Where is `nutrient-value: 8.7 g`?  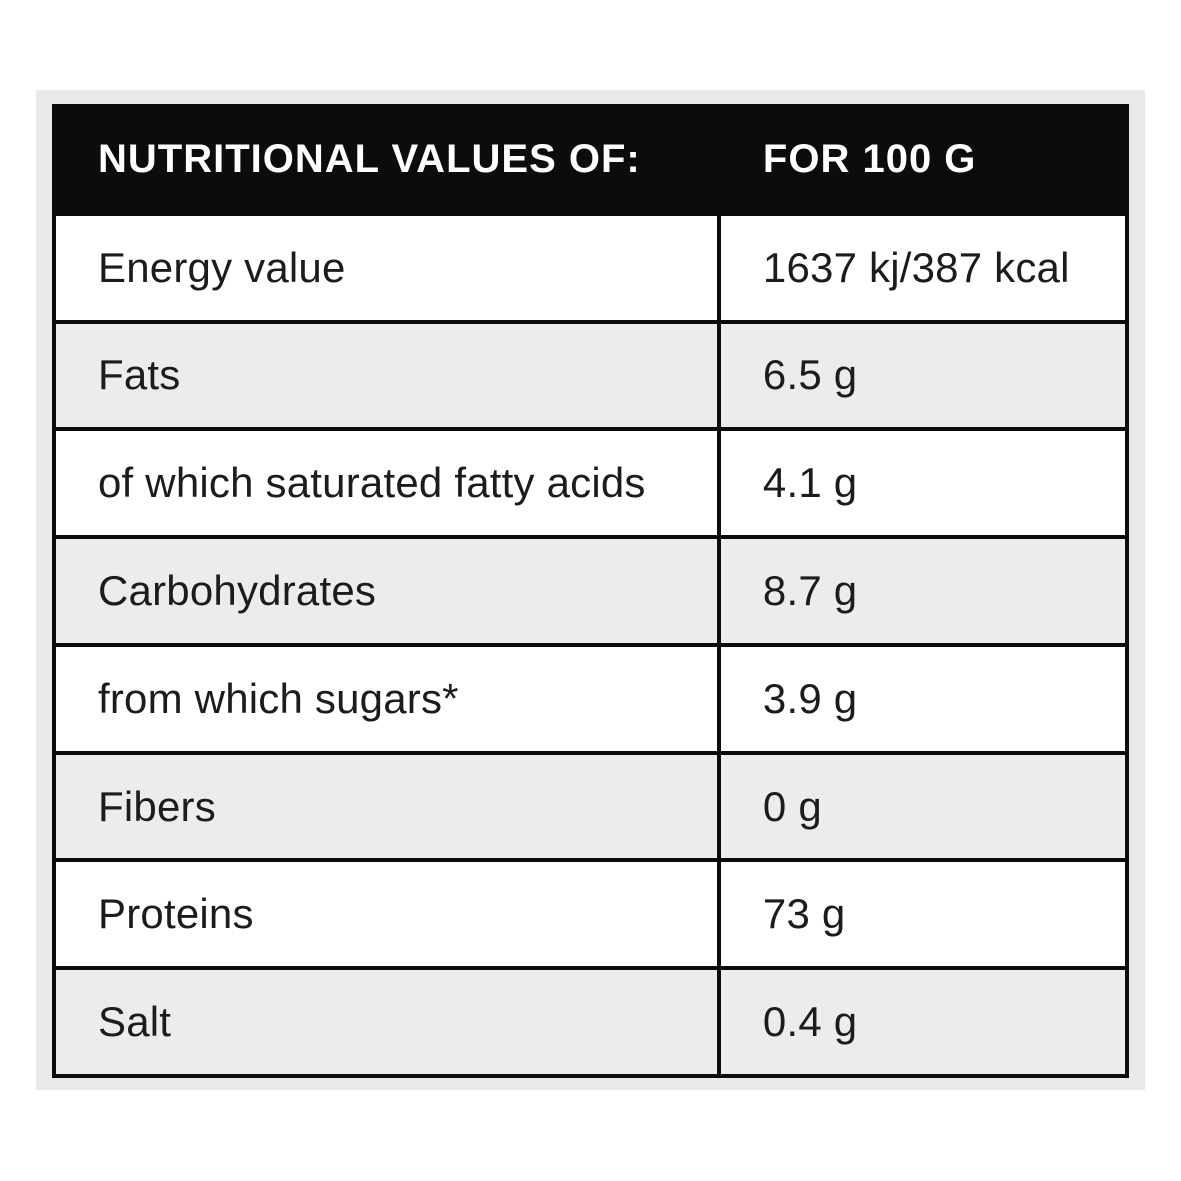
nutrient-value: 8.7 g is located at coordinates (810, 591).